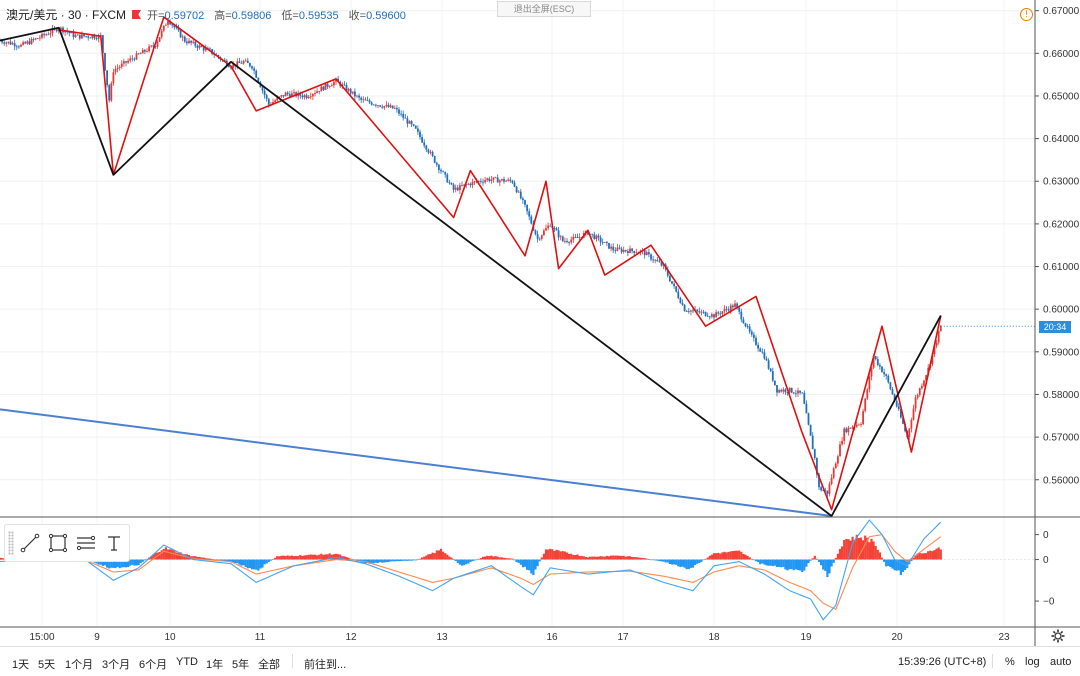  Describe the element at coordinates (1010, 662) in the screenshot. I see `percent-toggle: %` at that location.